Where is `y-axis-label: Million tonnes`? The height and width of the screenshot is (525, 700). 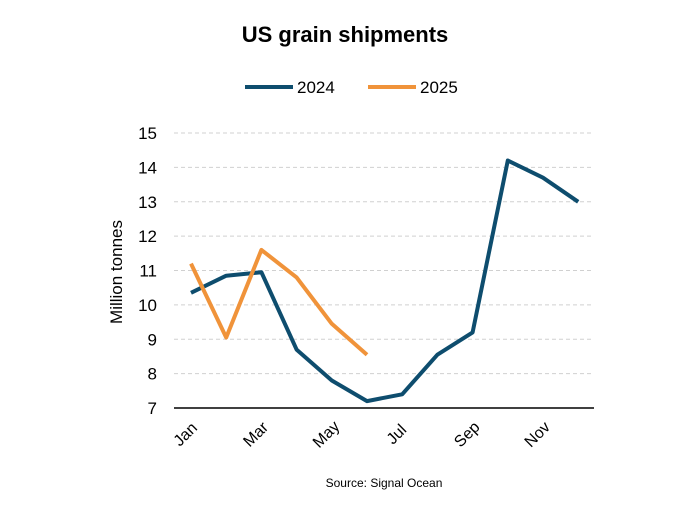 y-axis-label: Million tonnes is located at coordinates (116, 272).